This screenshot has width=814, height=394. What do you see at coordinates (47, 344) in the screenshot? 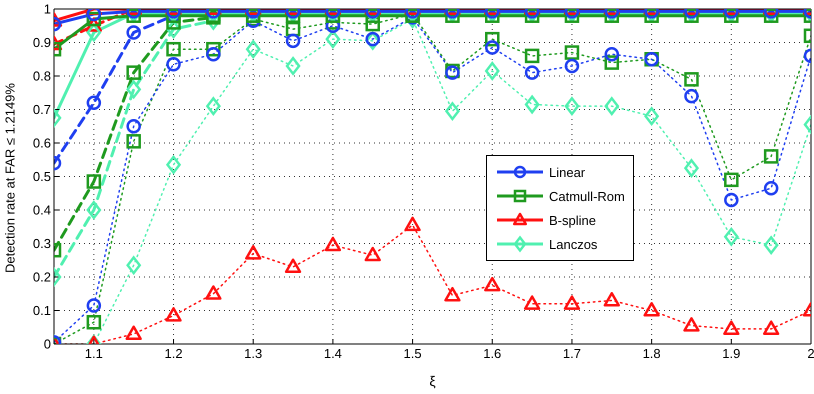
I see `y-tick-label: 0` at bounding box center [47, 344].